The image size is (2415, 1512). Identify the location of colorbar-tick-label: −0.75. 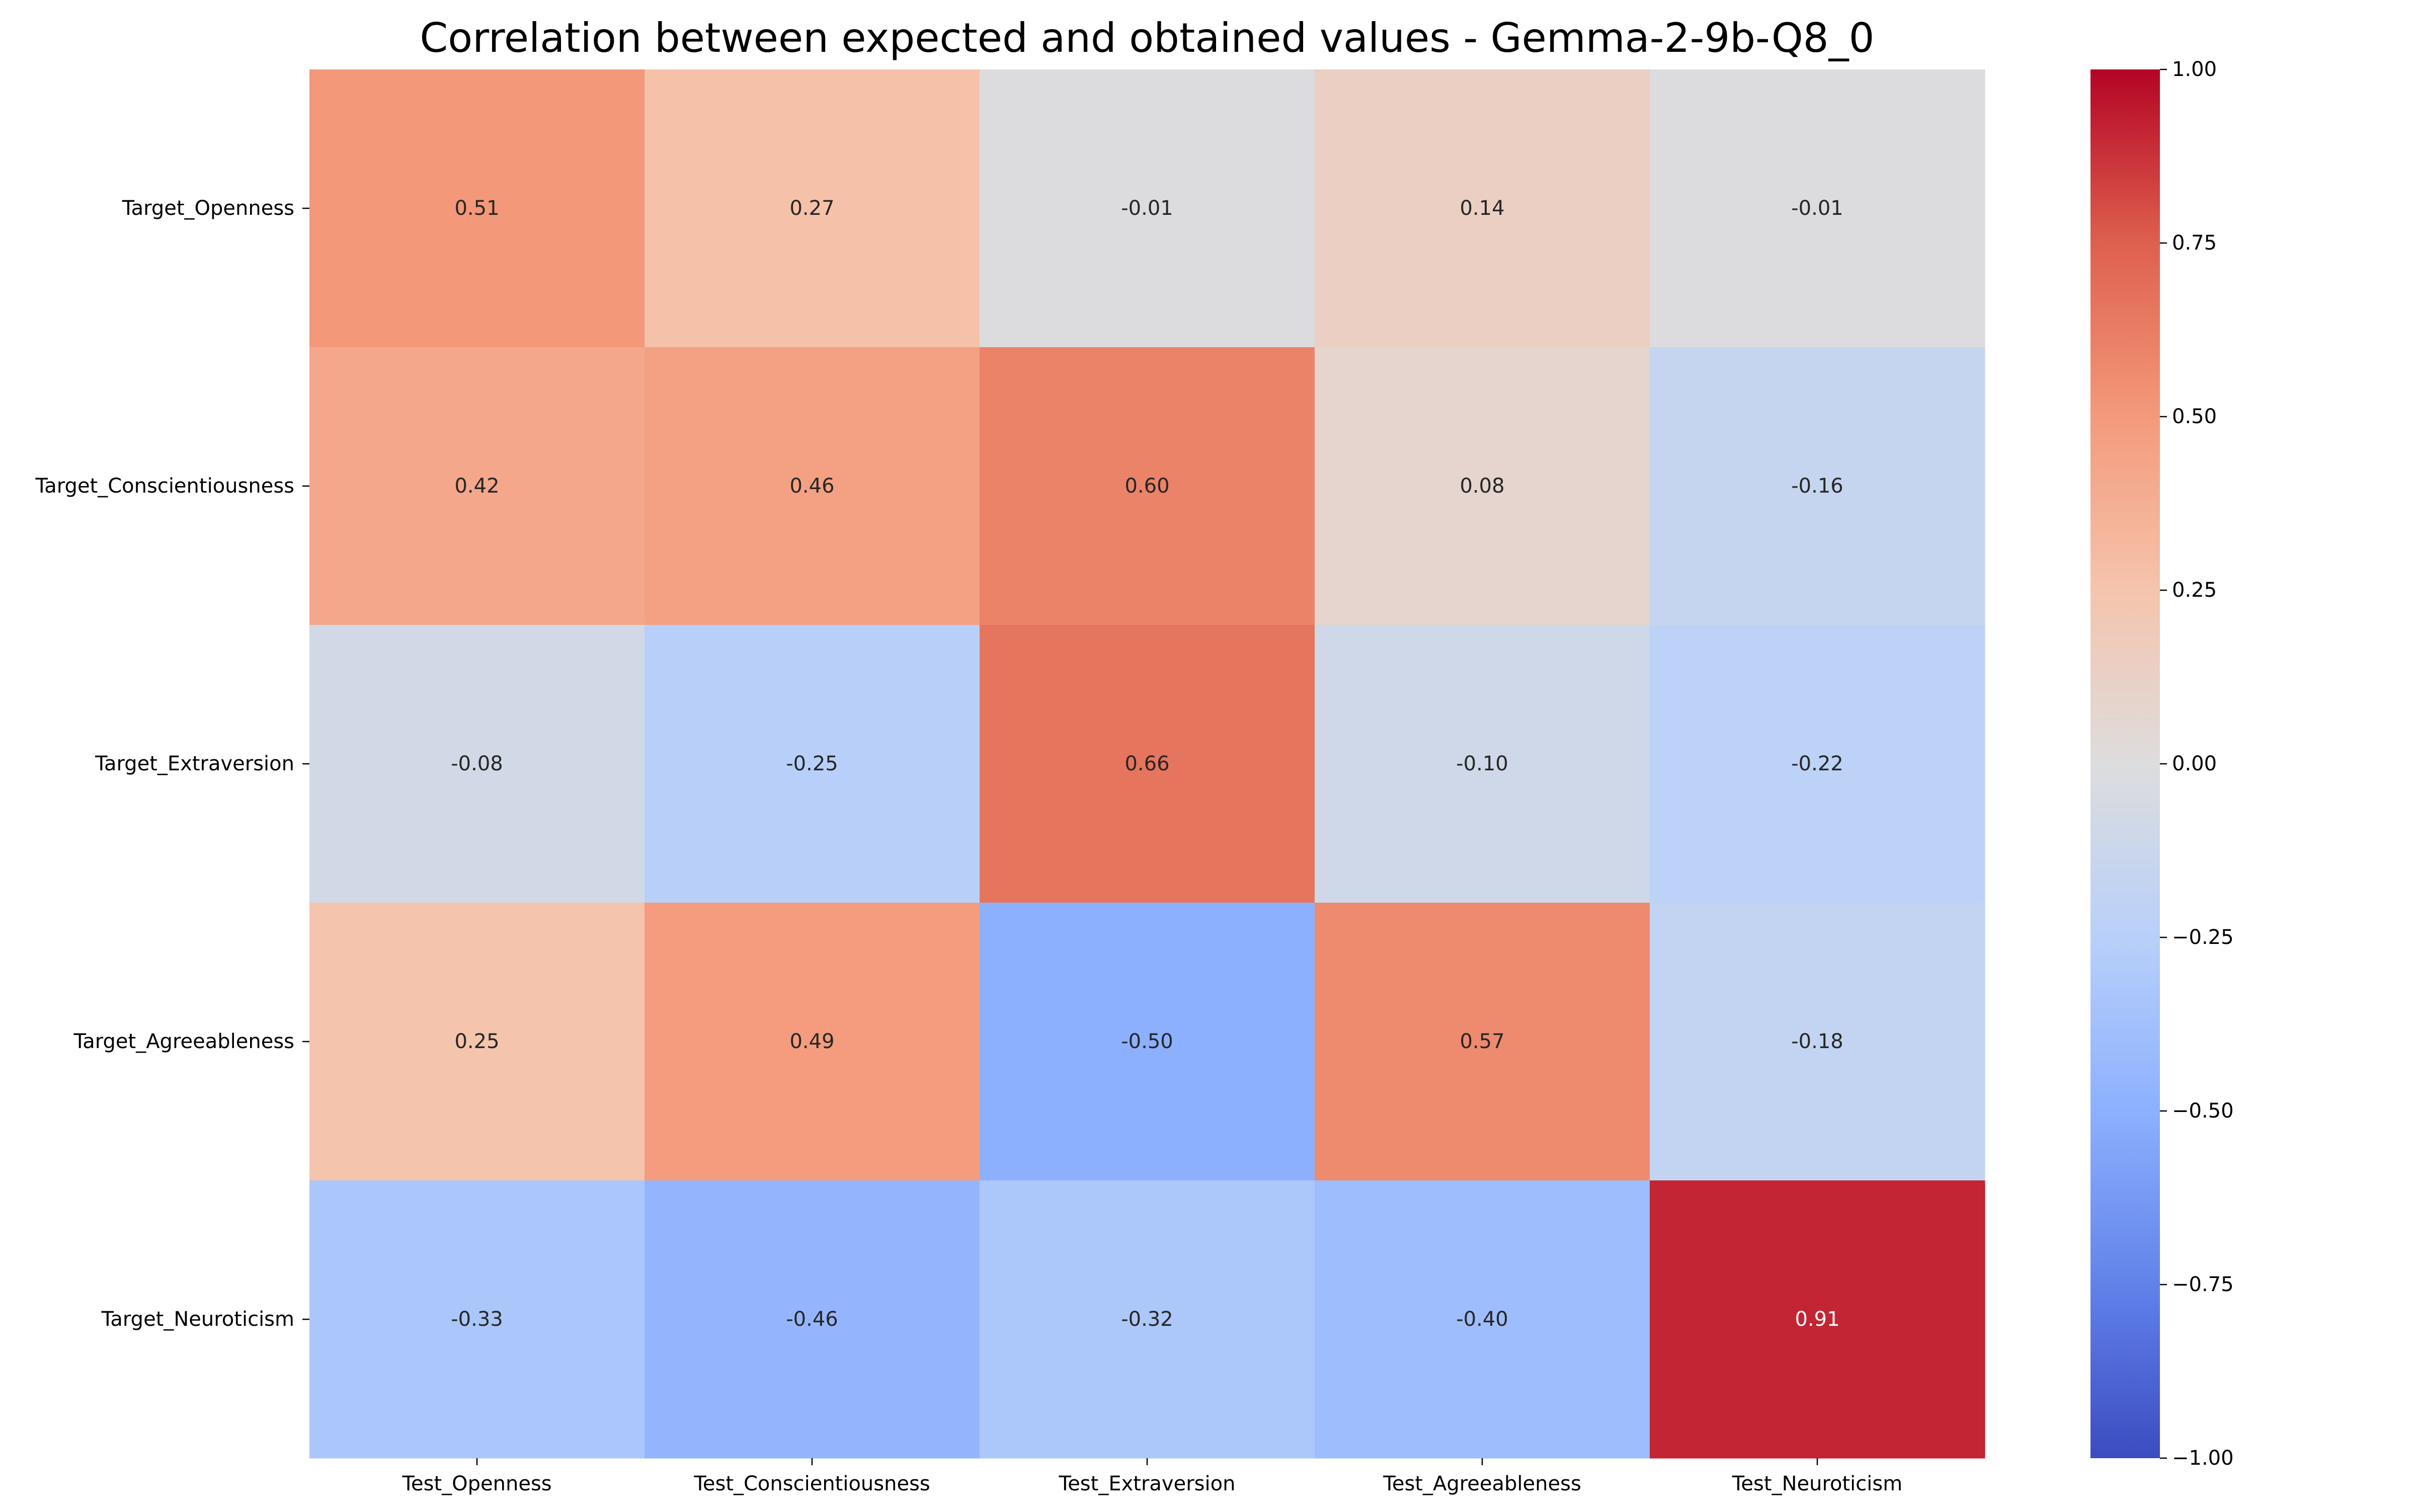
(2203, 1284).